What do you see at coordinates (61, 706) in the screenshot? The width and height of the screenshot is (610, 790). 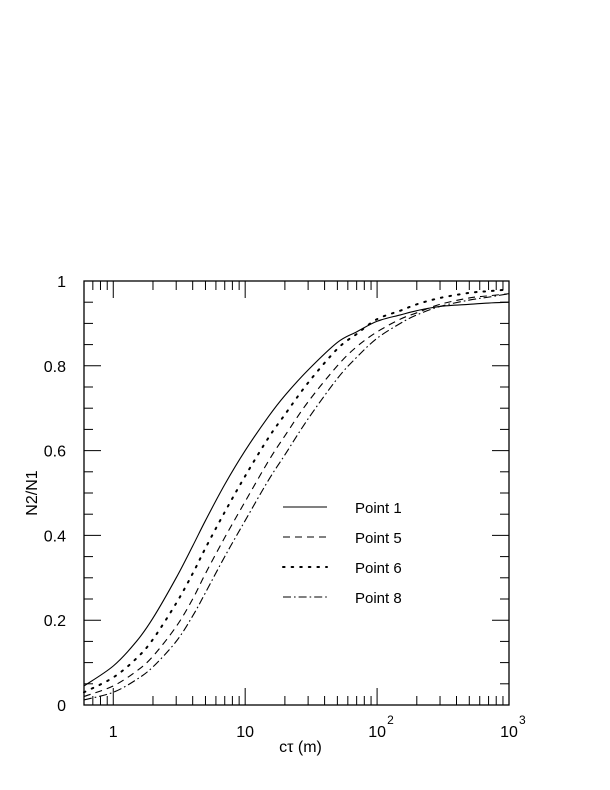 I see `y-tick-label: 0` at bounding box center [61, 706].